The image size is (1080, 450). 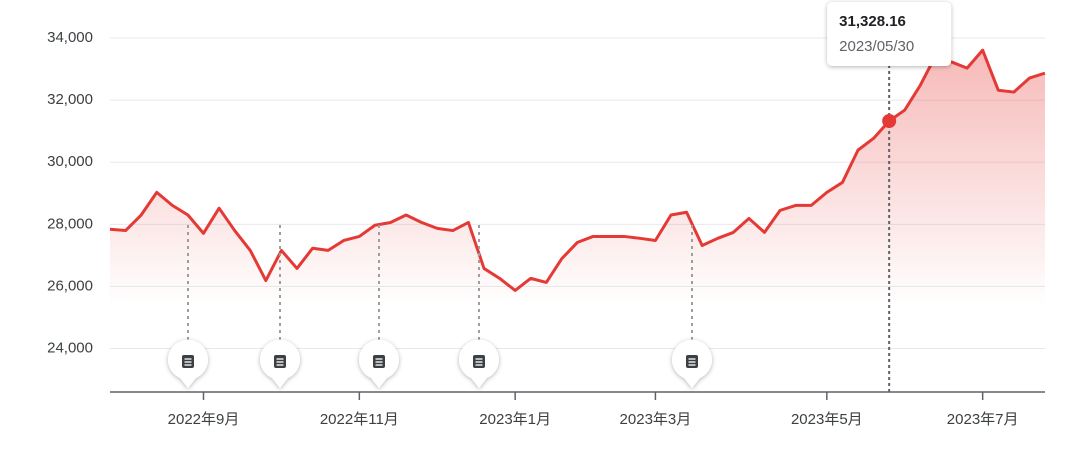 I want to click on y-tick-label: 28,000, so click(x=70, y=223).